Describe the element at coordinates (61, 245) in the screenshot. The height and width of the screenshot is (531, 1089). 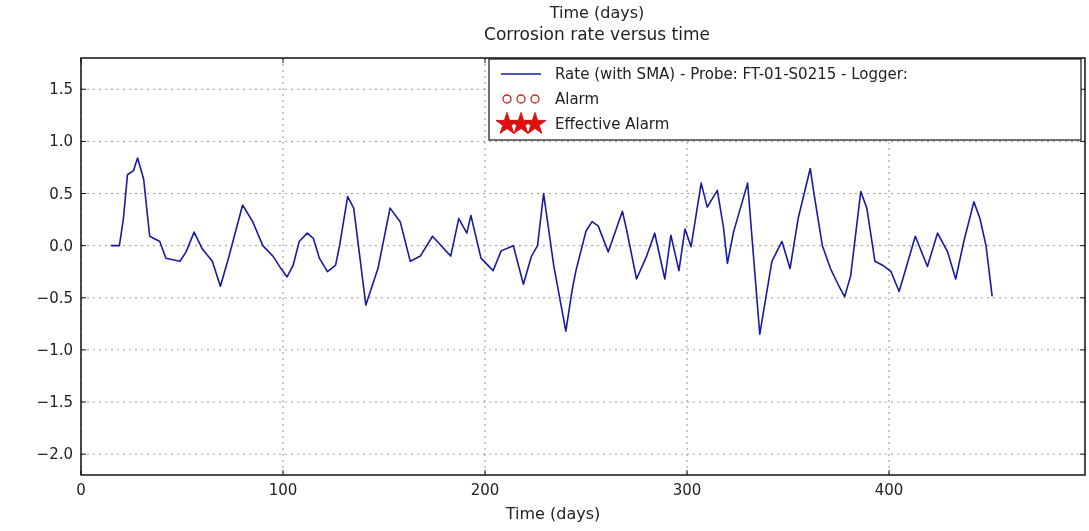
I see `y-tick-label: 0.0` at that location.